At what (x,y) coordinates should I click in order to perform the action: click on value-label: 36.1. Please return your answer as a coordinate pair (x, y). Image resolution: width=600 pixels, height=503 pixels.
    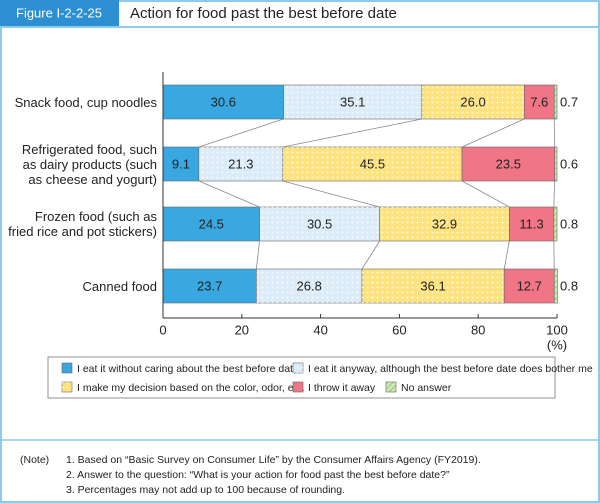
    Looking at the image, I should click on (432, 285).